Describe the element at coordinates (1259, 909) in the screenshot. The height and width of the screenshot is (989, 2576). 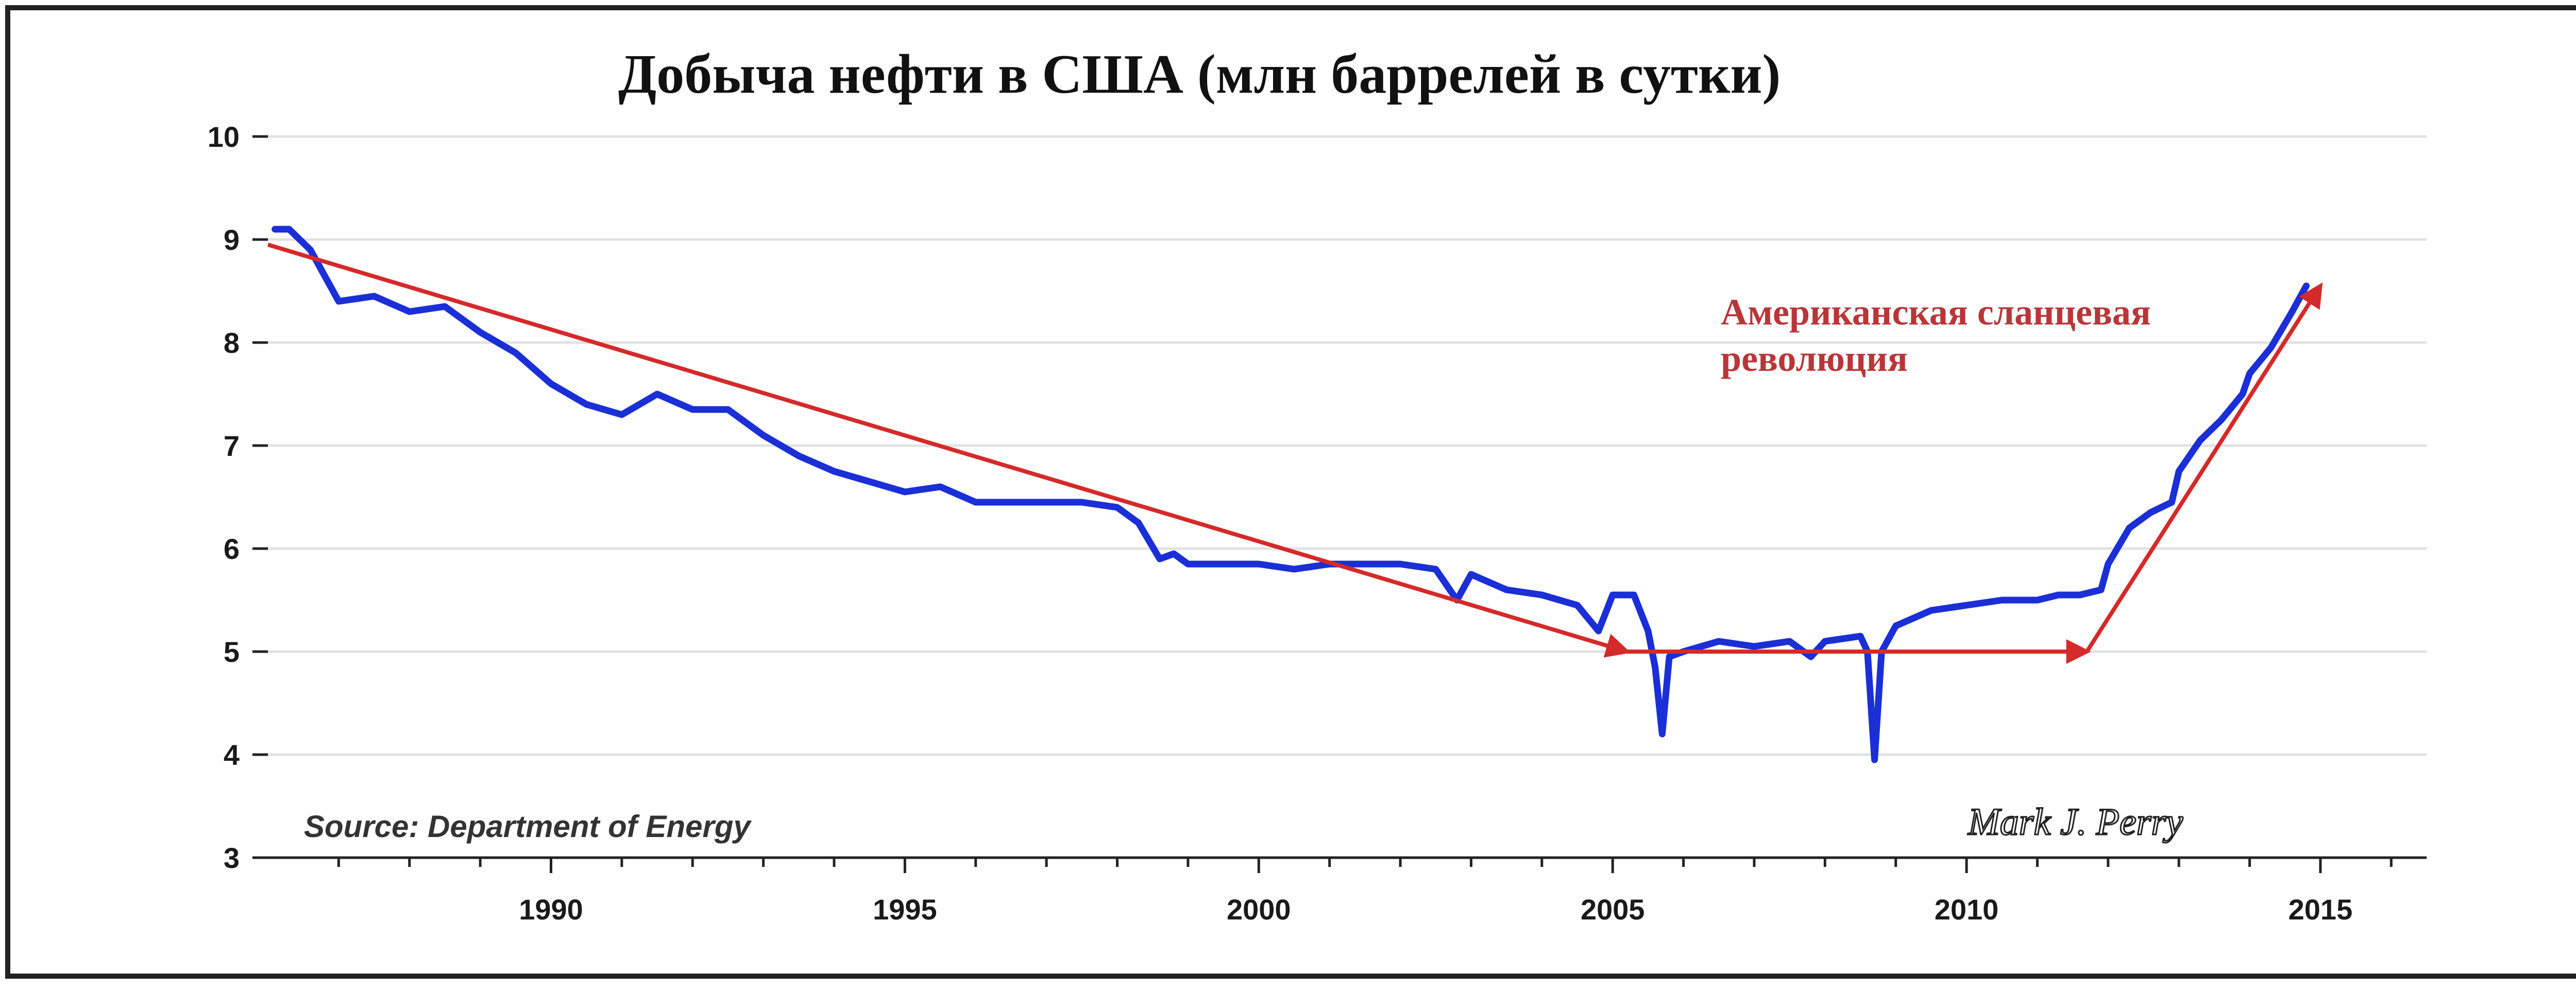
I see `x-tick-label: 2000` at that location.